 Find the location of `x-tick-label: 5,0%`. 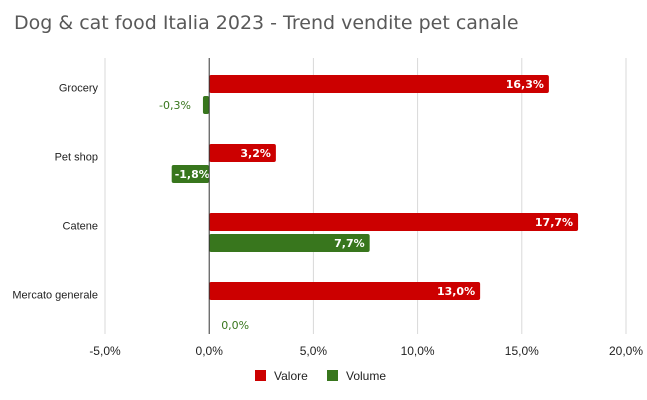

x-tick-label: 5,0% is located at coordinates (314, 351).